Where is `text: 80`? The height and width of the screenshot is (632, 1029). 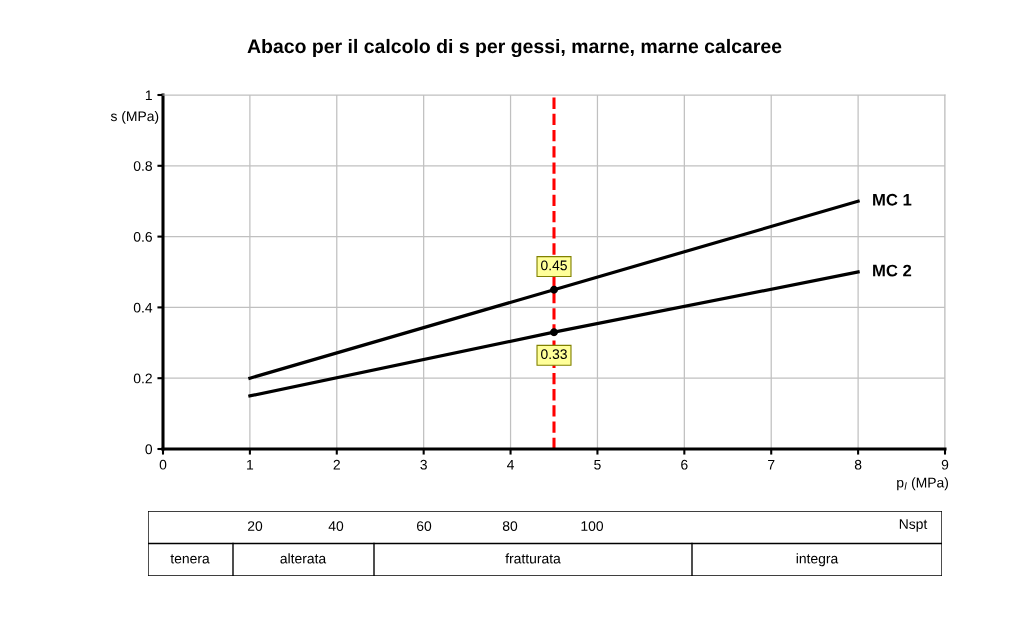 text: 80 is located at coordinates (510, 526).